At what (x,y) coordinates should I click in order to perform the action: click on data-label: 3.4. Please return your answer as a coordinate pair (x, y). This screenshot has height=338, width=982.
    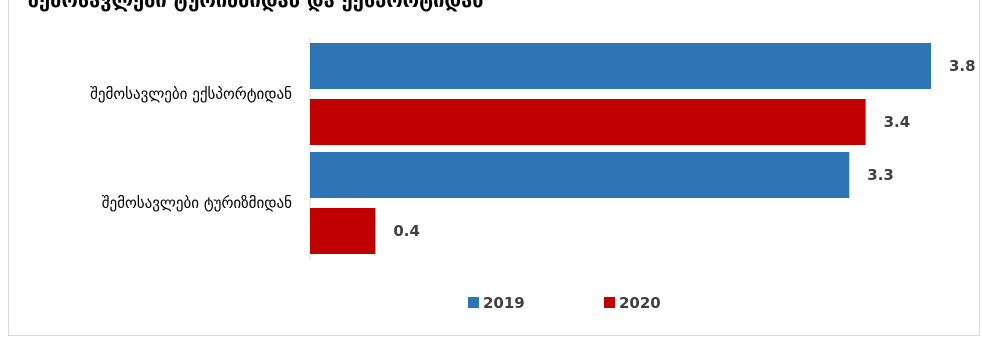
    Looking at the image, I should click on (897, 122).